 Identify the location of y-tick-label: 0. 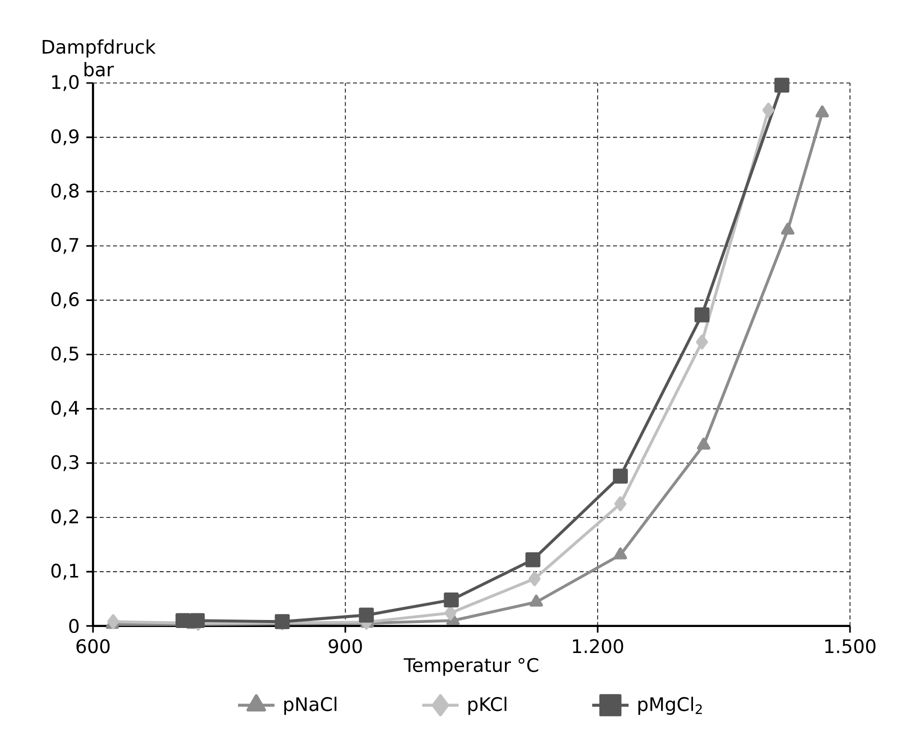
(74, 626).